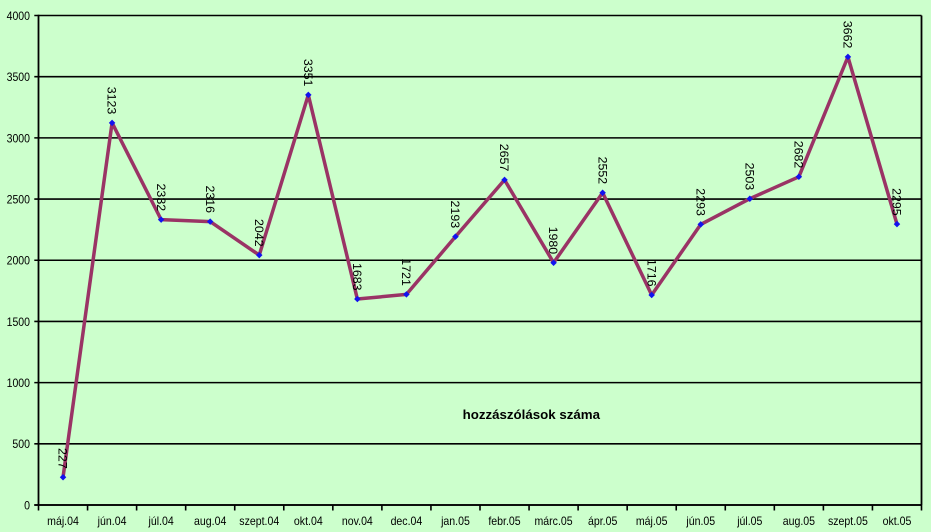  I want to click on svg-text: 2295, so click(897, 202).